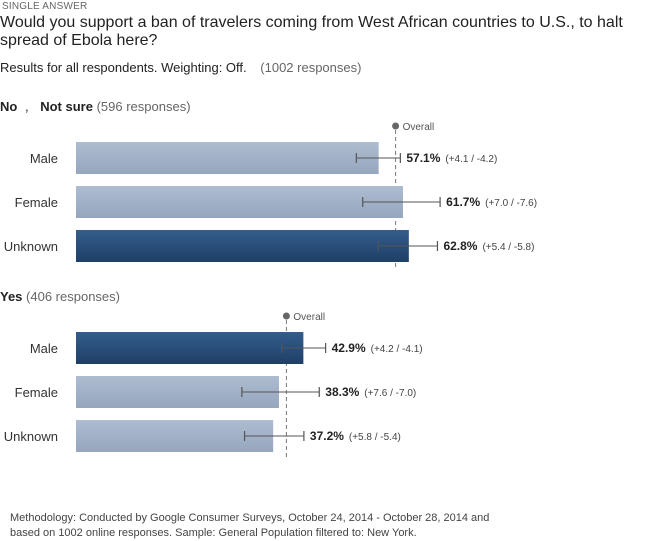  What do you see at coordinates (508, 247) in the screenshot?
I see `ci-label: (+5.4 / -5.8)` at bounding box center [508, 247].